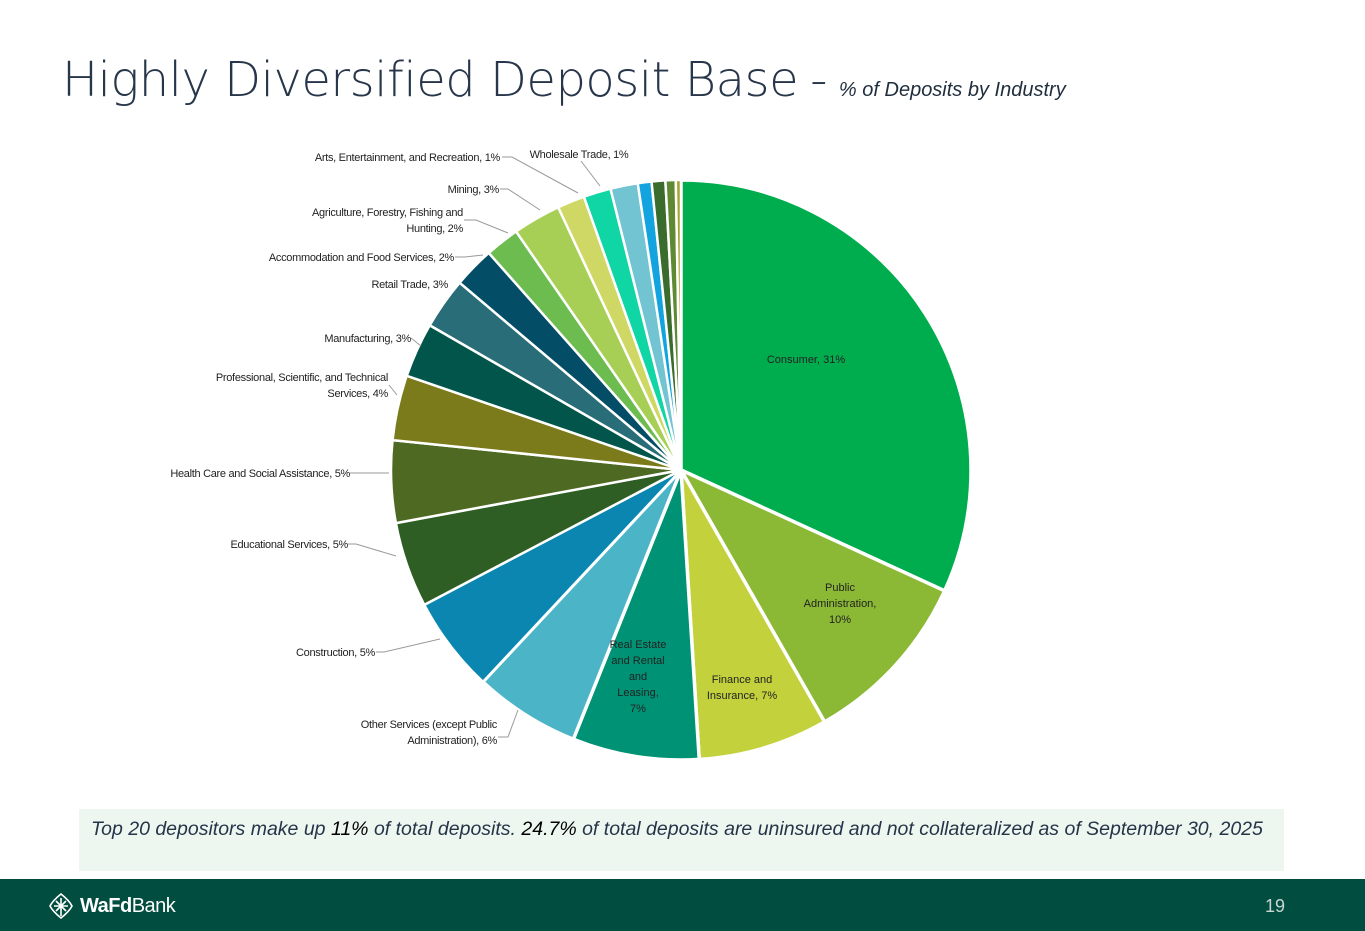 This screenshot has width=1365, height=931. I want to click on note-text-2: of total deposits., so click(445, 829).